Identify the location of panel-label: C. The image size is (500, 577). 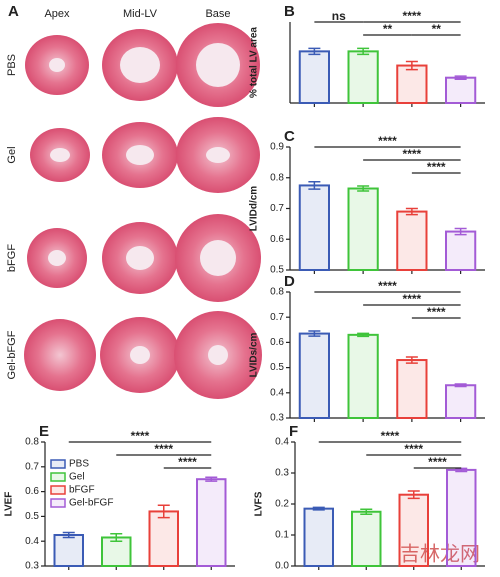
(289, 136).